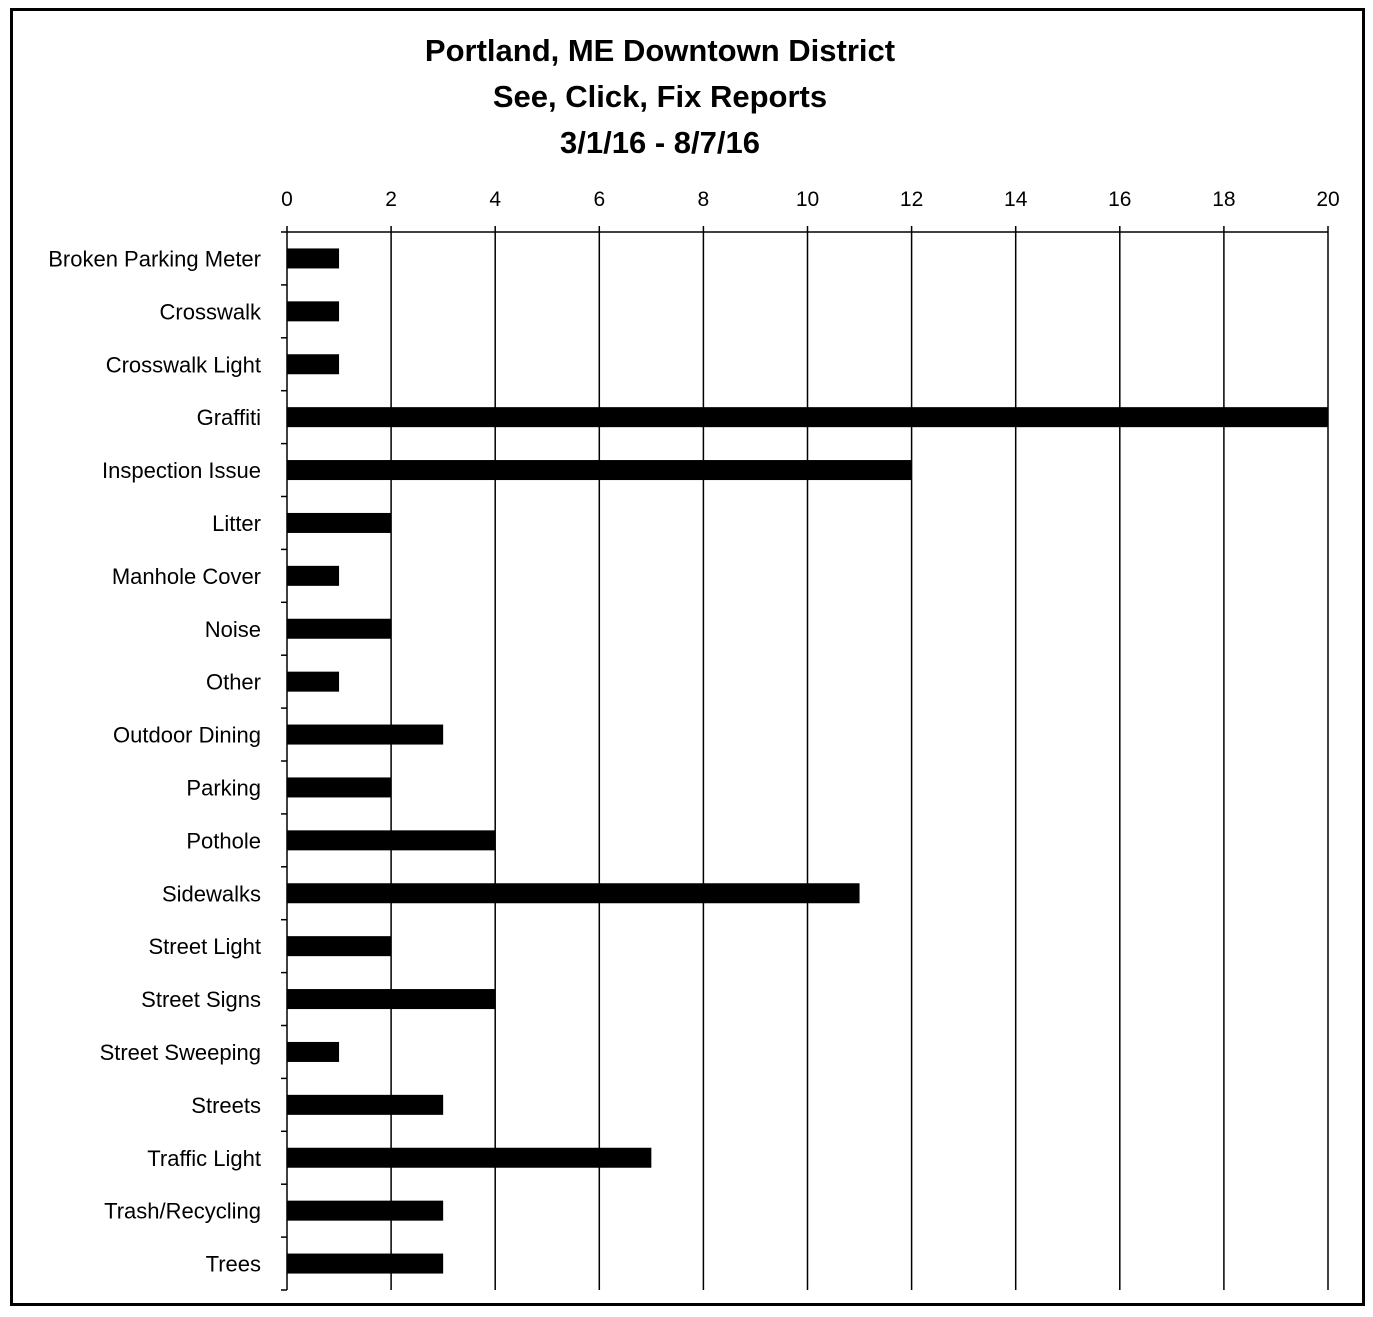  What do you see at coordinates (599, 199) in the screenshot?
I see `x-tick-label: 6` at bounding box center [599, 199].